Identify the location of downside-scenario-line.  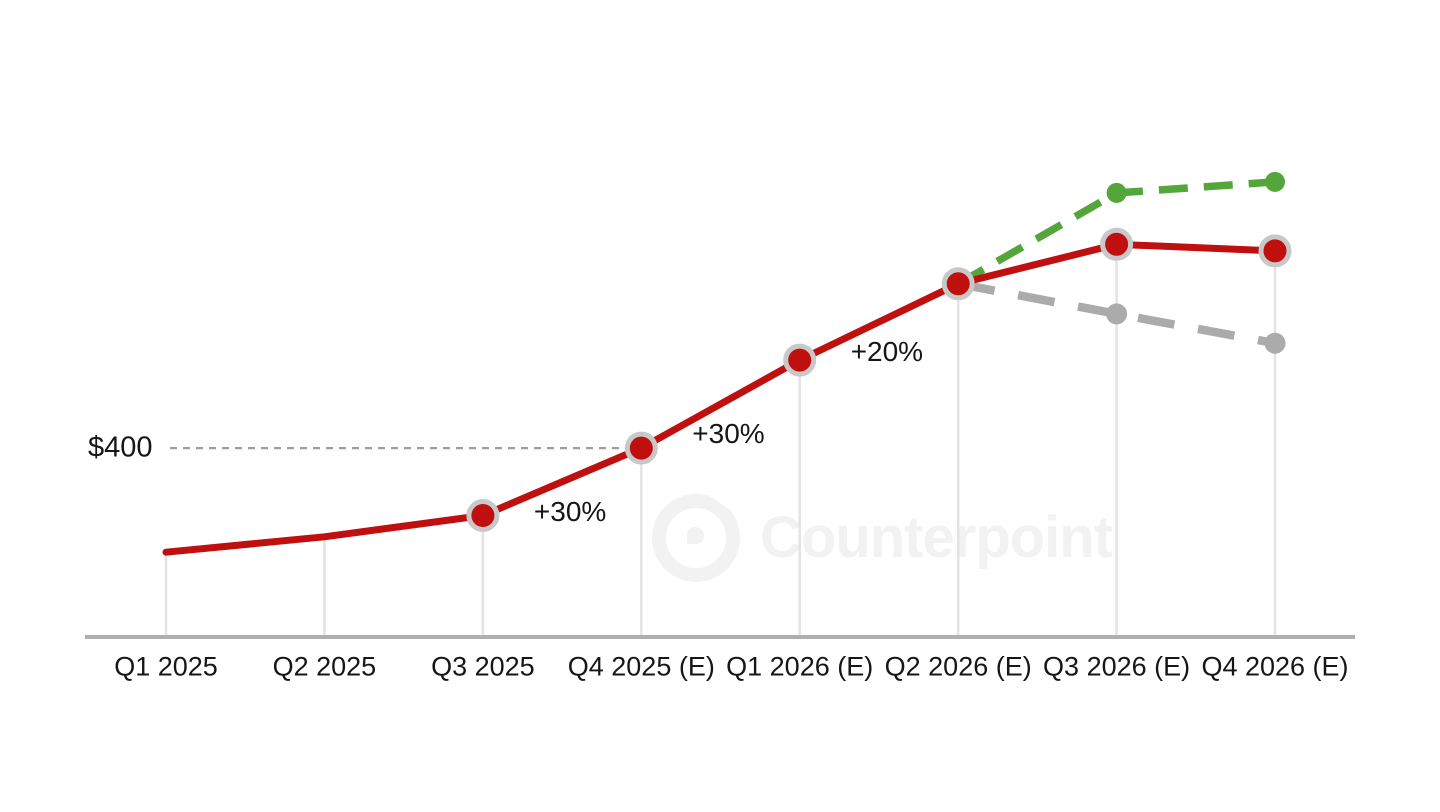
(1116, 313).